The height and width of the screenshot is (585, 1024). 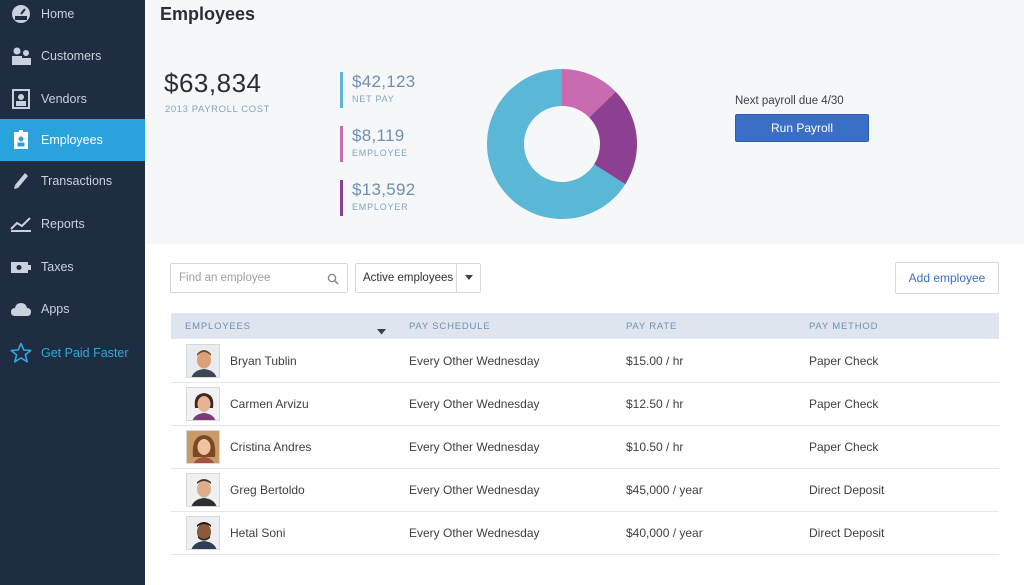 What do you see at coordinates (380, 153) in the screenshot?
I see `metric-label: EMPLOYEE` at bounding box center [380, 153].